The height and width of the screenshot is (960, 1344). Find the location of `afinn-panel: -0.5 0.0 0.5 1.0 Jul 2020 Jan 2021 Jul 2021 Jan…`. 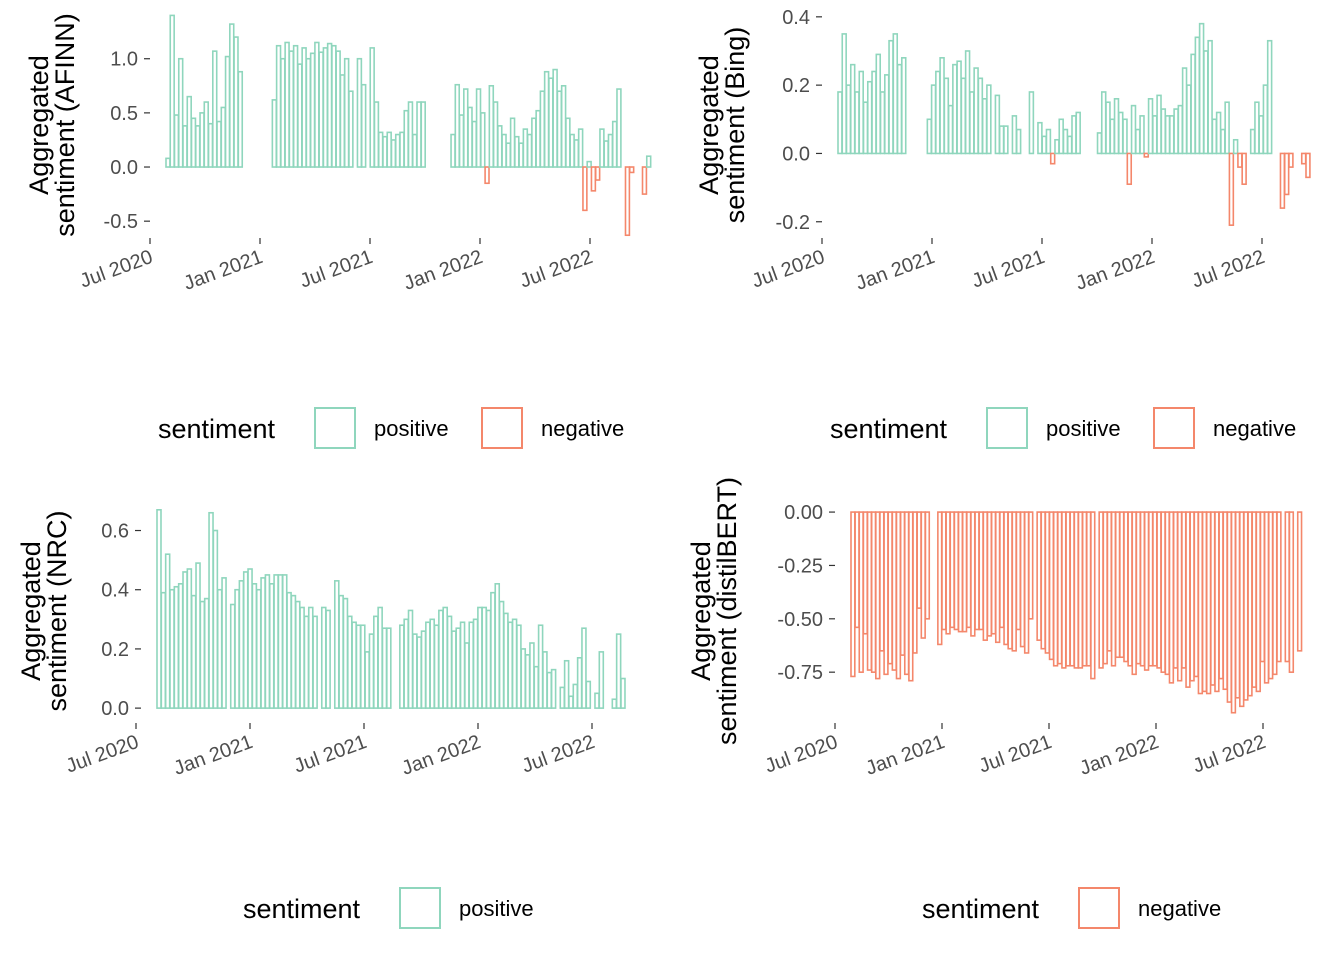

afinn-panel: -0.5 0.0 0.5 1.0 Jul 2020 Jan 2021 Jul 2021 Jan… is located at coordinates (338, 154).